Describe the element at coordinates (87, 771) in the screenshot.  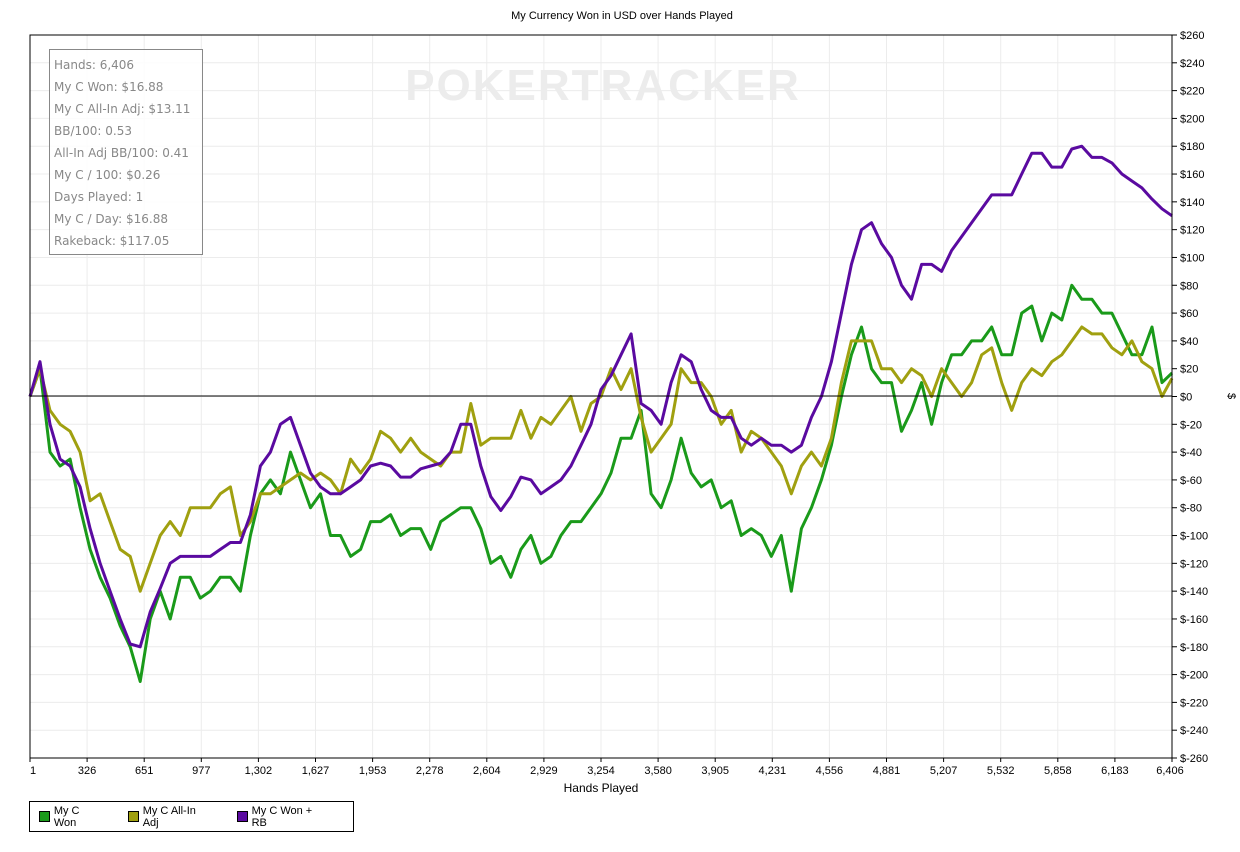
I see `x-tick-label: 326` at that location.